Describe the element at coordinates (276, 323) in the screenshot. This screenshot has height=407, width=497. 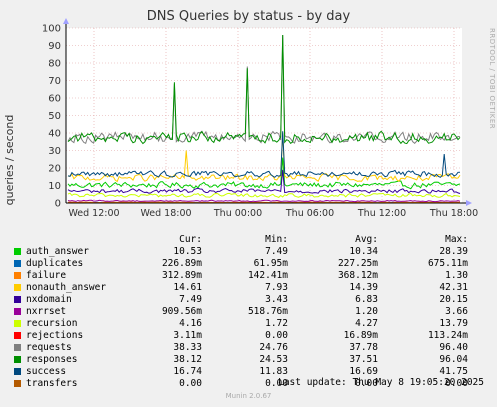
I see `legend-min-value: 1.72` at that location.